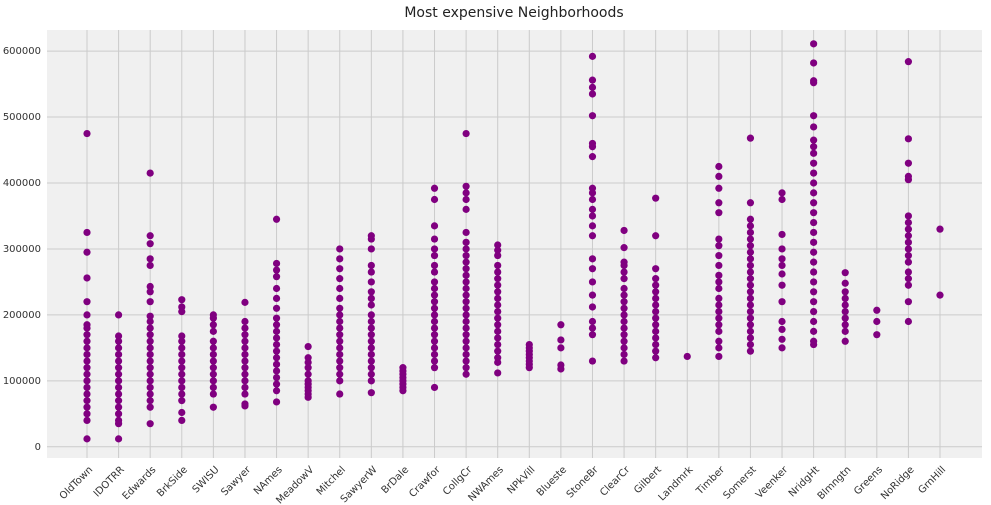  What do you see at coordinates (676, 483) in the screenshot?
I see `x-tick-label: Landmrk` at bounding box center [676, 483].